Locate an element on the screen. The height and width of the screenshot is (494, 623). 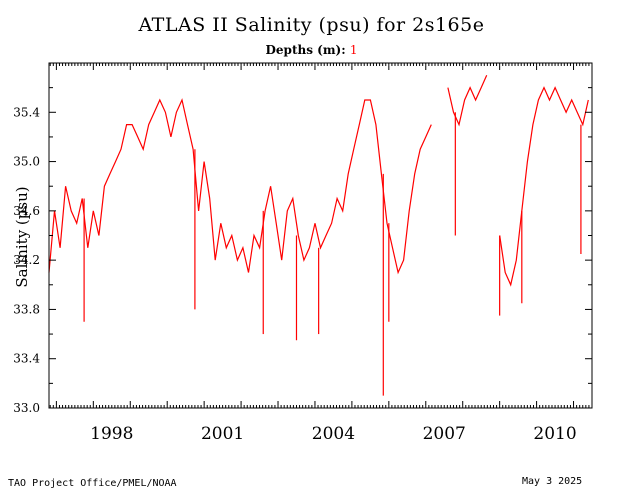
x-tick-label: 1998 is located at coordinates (111, 434).